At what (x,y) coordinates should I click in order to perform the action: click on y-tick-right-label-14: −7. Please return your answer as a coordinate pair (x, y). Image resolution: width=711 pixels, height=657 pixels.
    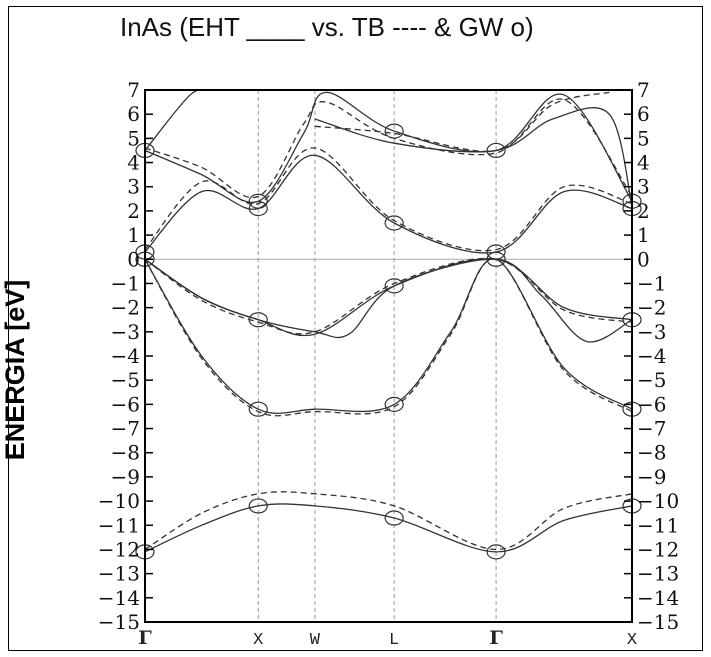
    Looking at the image, I should click on (651, 429).